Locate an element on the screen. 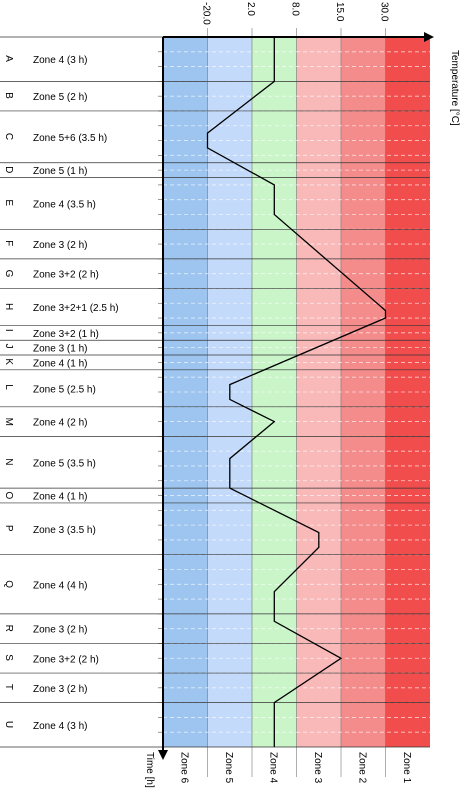 The image size is (461, 789). segment-letter: S is located at coordinates (8, 657).